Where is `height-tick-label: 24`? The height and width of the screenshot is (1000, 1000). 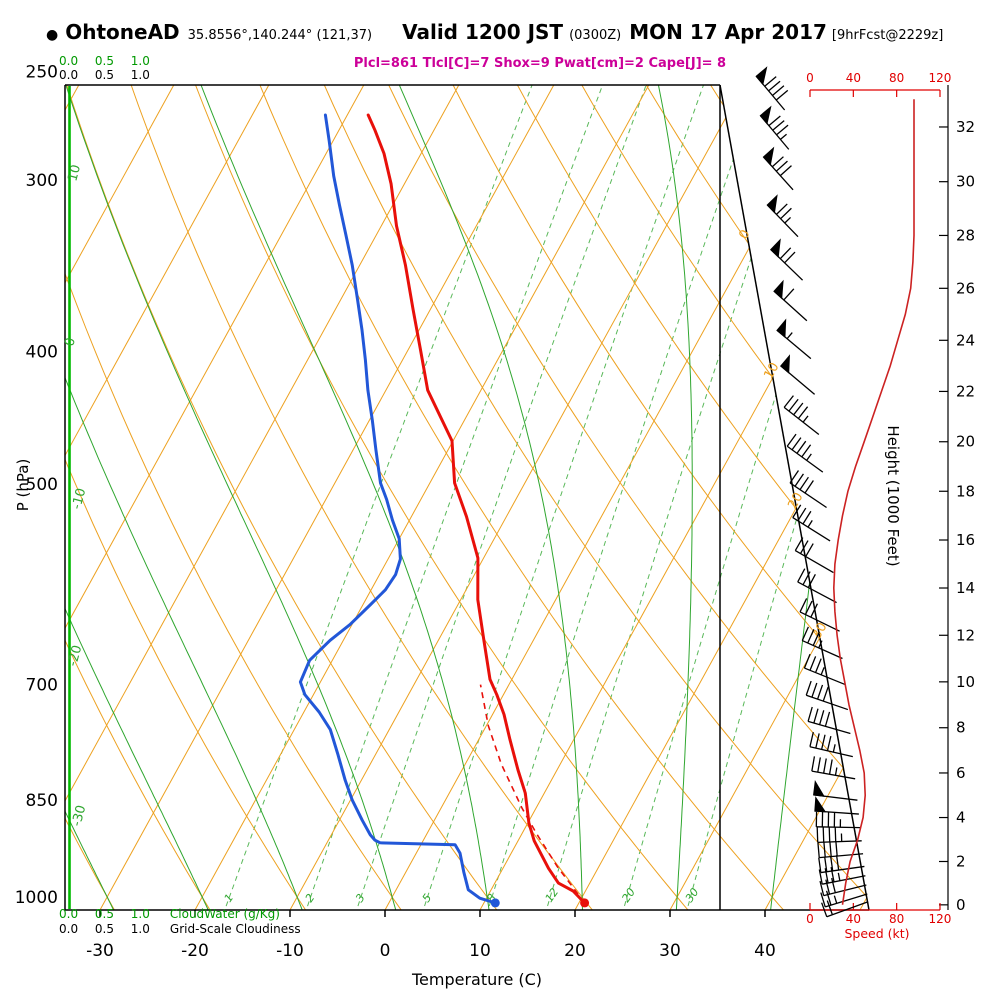
height-tick-label: 24 is located at coordinates (965, 340).